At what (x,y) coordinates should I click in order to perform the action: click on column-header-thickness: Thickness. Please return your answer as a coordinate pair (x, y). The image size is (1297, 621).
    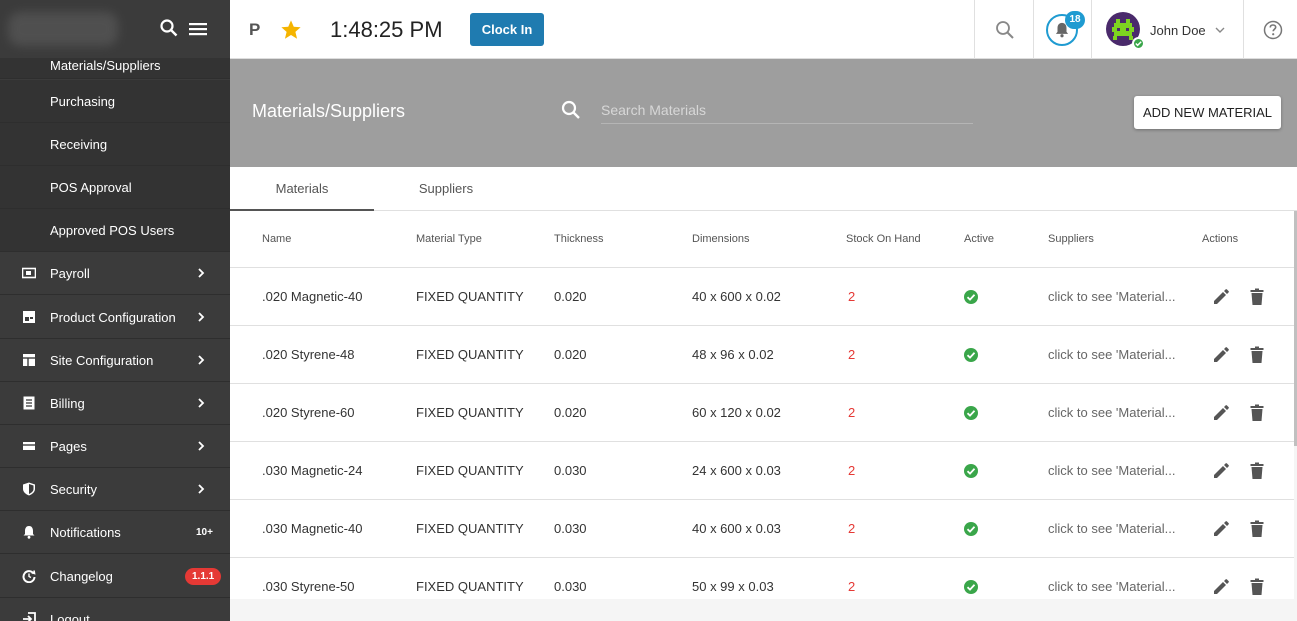
    Looking at the image, I should click on (579, 239).